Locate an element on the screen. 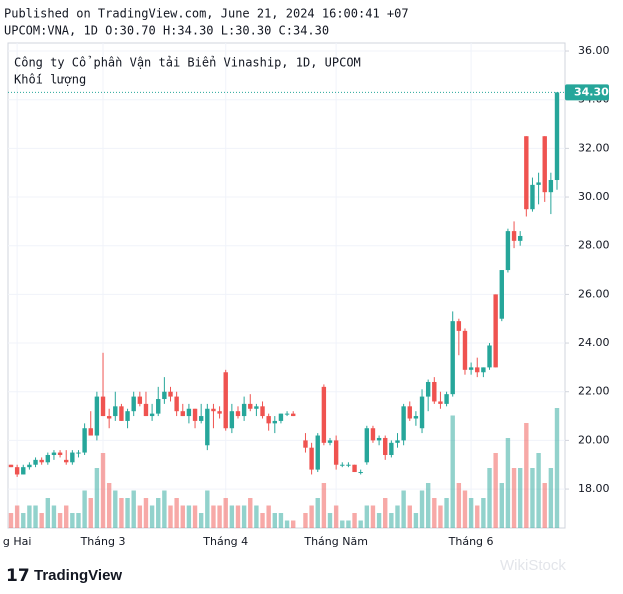 The width and height of the screenshot is (623, 594). x-tick-label: Tháng Năm is located at coordinates (335, 541).